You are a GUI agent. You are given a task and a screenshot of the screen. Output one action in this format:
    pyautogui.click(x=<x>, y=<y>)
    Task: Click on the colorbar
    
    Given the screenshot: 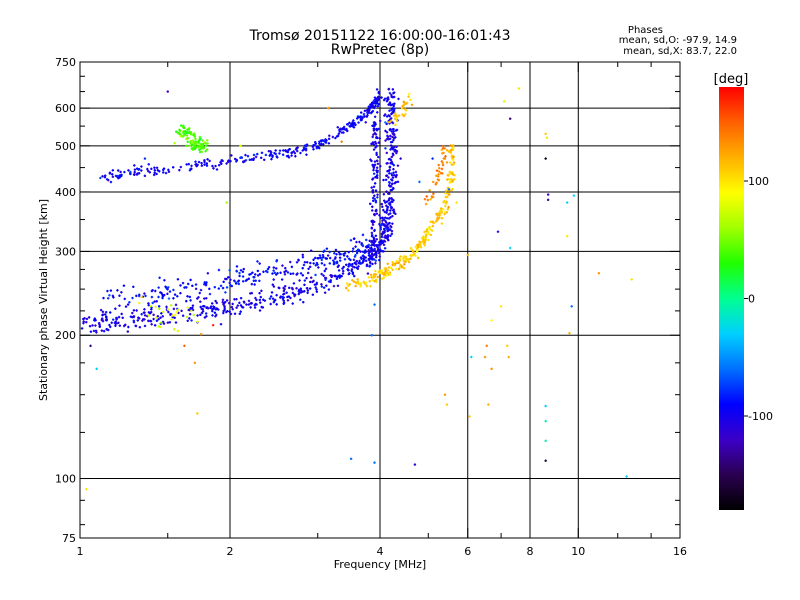 What is the action you would take?
    pyautogui.click(x=731, y=298)
    